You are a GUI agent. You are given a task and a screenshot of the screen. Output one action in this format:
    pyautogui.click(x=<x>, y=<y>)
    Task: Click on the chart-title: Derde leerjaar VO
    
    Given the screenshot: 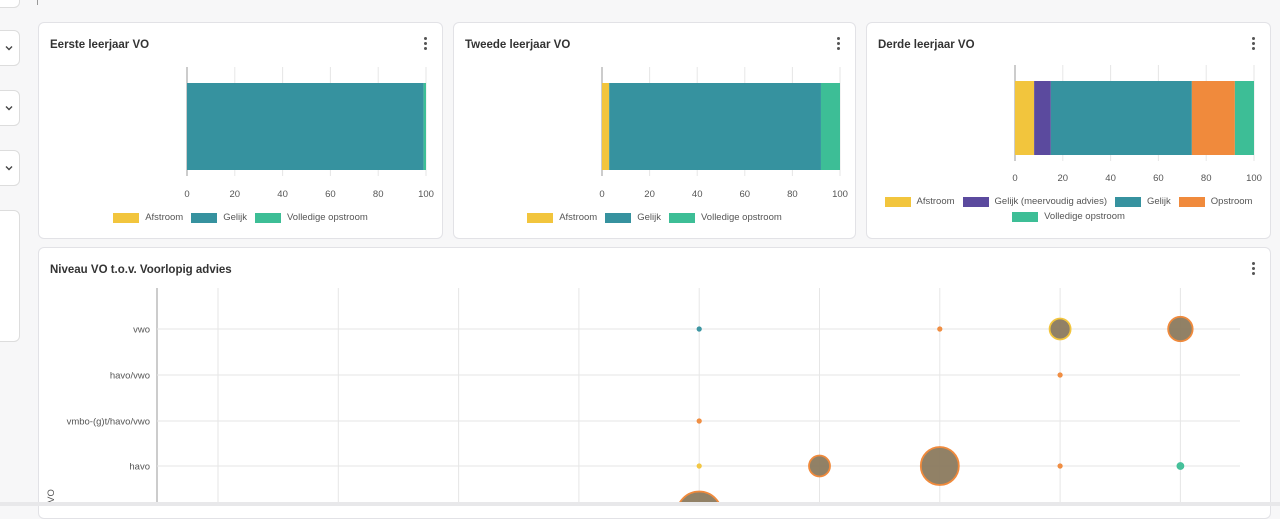 What is the action you would take?
    pyautogui.click(x=926, y=45)
    